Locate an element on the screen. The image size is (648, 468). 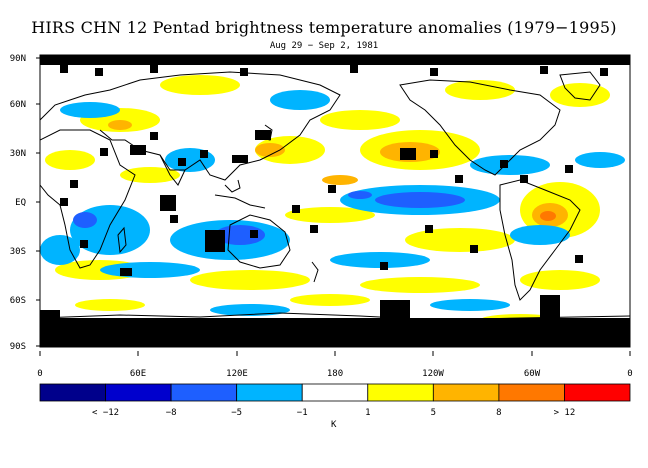
colorbar-label: > 12 is located at coordinates (565, 413).